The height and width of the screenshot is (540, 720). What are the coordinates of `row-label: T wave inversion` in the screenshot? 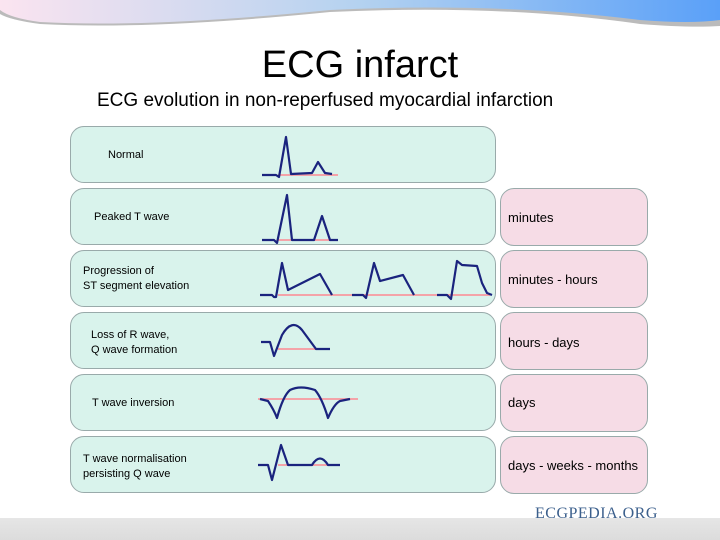 It's located at (133, 403).